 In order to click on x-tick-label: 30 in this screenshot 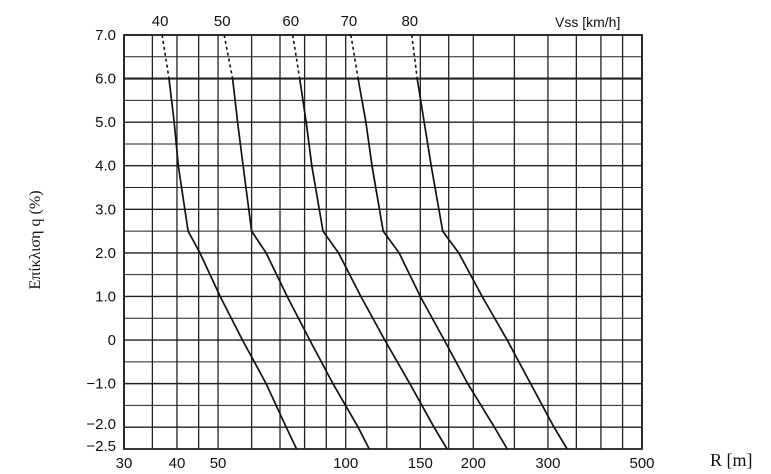, I will do `click(124, 463)`.